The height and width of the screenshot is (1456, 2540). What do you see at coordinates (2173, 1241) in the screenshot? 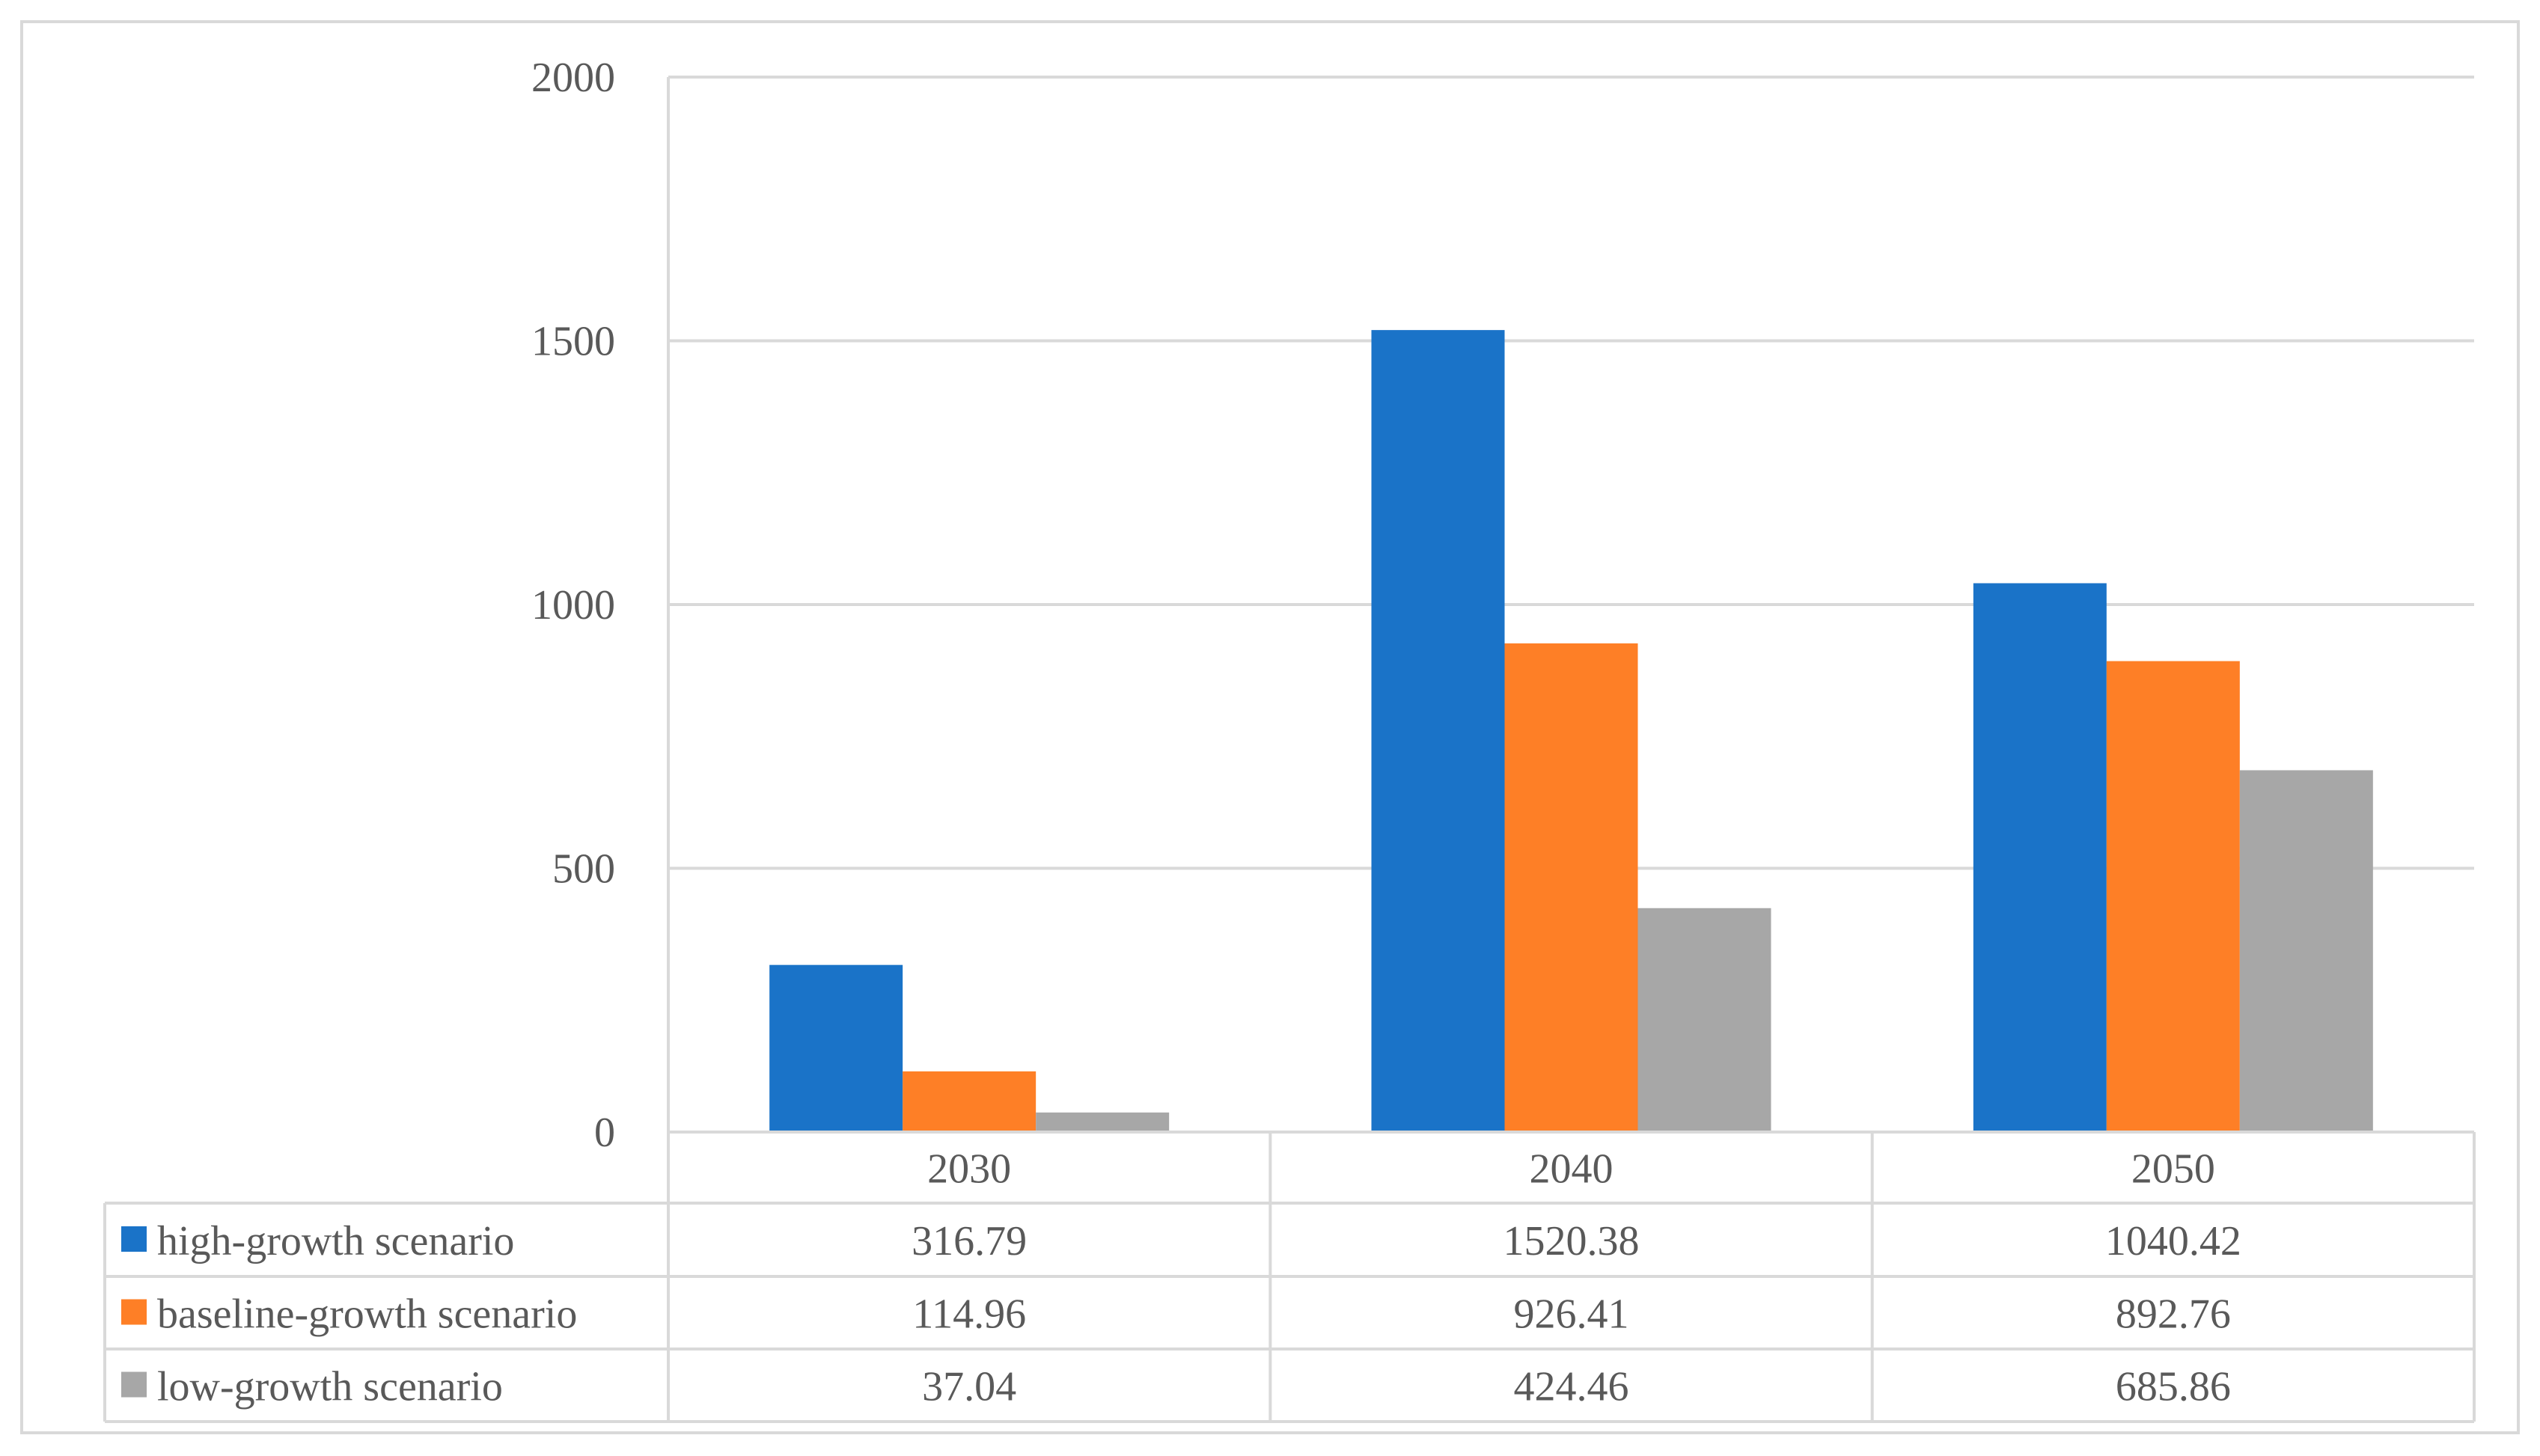
I see `data-label: 1040.42` at bounding box center [2173, 1241].